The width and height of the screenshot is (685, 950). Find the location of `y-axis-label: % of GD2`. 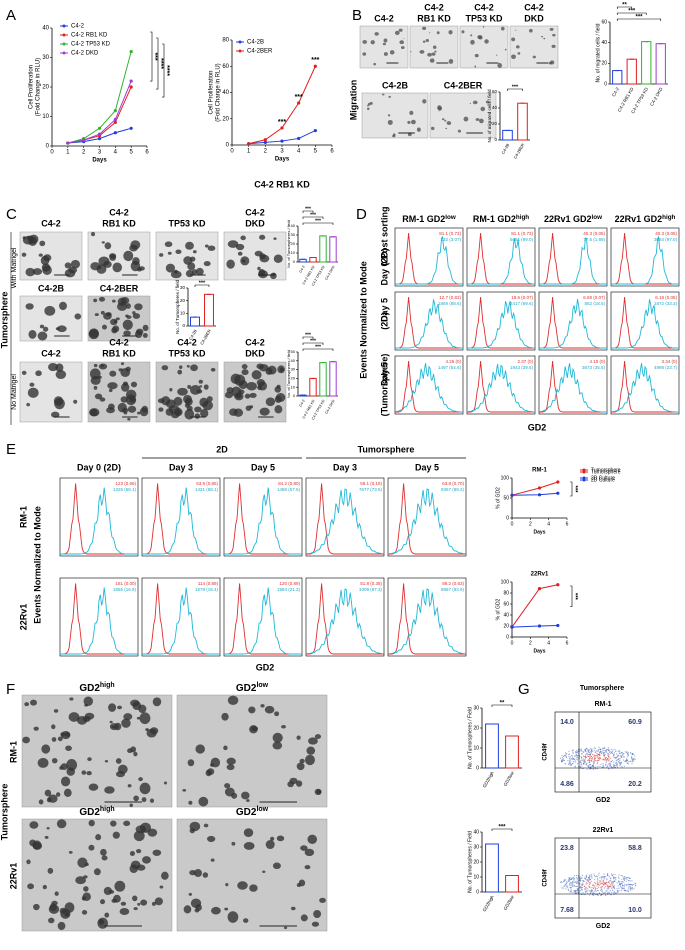

y-axis-label: % of GD2 is located at coordinates (498, 609).